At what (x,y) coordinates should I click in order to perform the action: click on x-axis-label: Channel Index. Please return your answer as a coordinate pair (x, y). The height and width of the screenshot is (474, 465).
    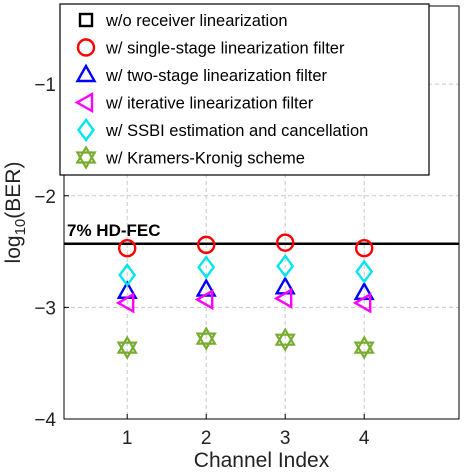
    Looking at the image, I should click on (262, 460).